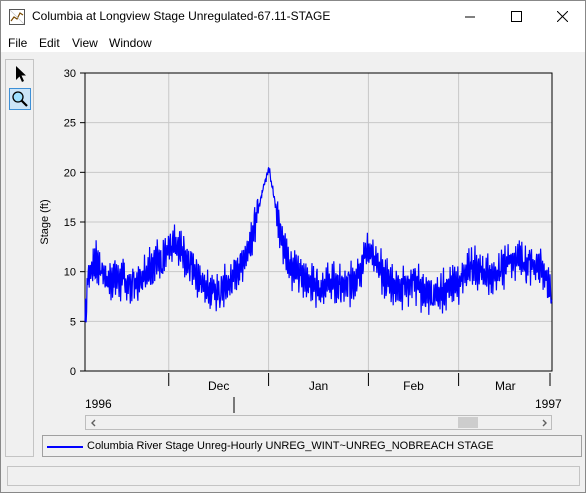 Image resolution: width=586 pixels, height=493 pixels. Describe the element at coordinates (413, 386) in the screenshot. I see `month-label: Feb` at that location.